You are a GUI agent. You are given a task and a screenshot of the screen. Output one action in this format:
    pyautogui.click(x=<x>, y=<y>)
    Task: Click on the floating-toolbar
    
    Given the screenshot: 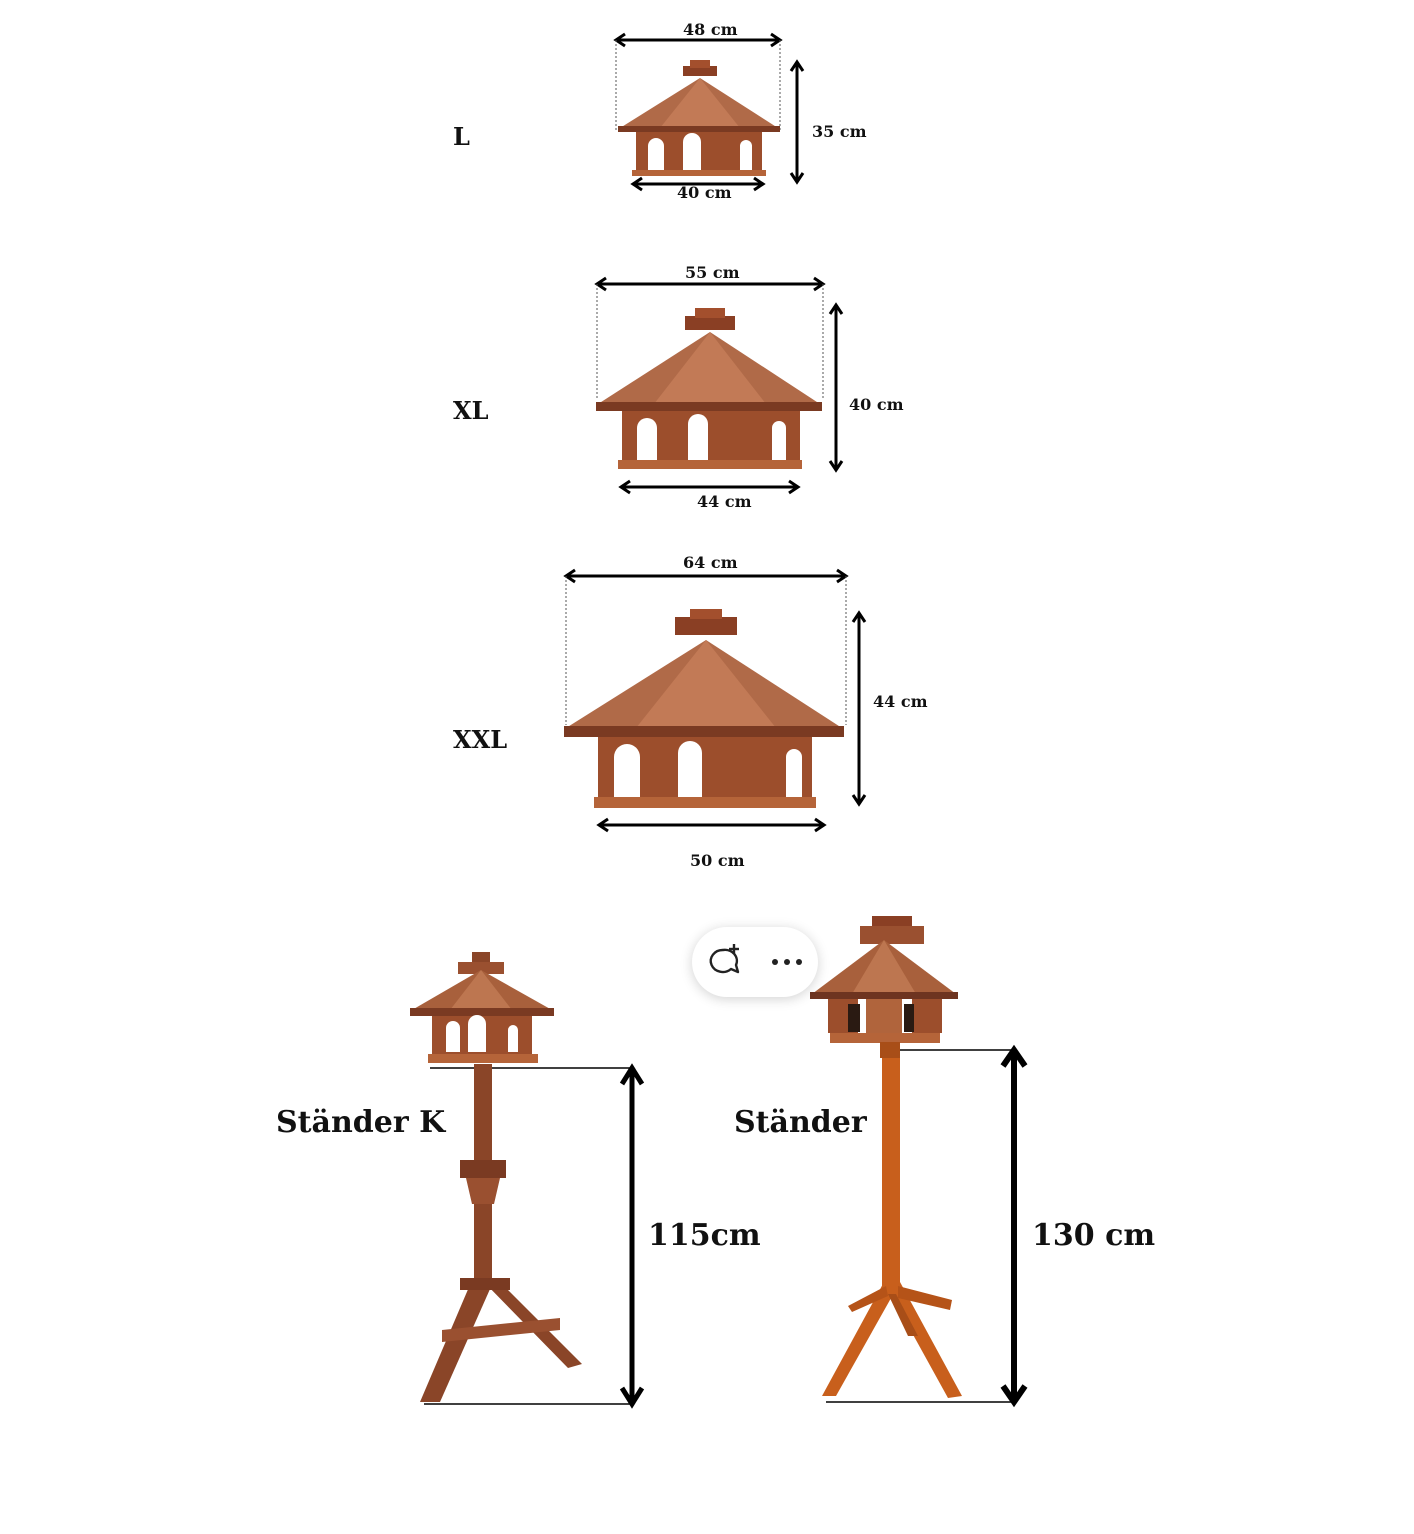 What is the action you would take?
    pyautogui.click(x=755, y=962)
    